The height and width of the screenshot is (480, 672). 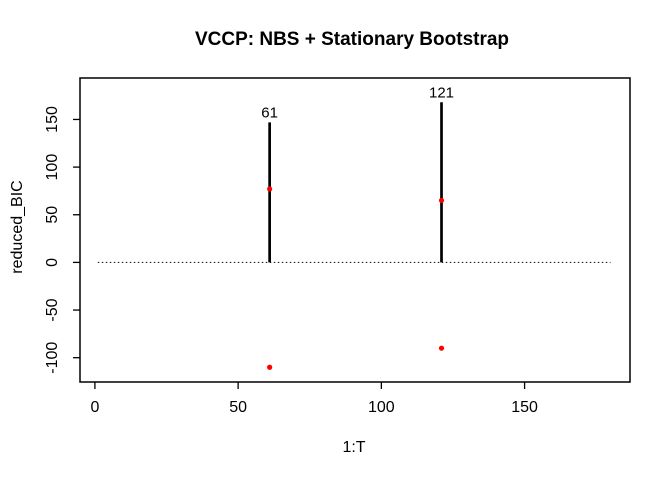 What do you see at coordinates (52, 262) in the screenshot?
I see `y-tick-label: 0` at bounding box center [52, 262].